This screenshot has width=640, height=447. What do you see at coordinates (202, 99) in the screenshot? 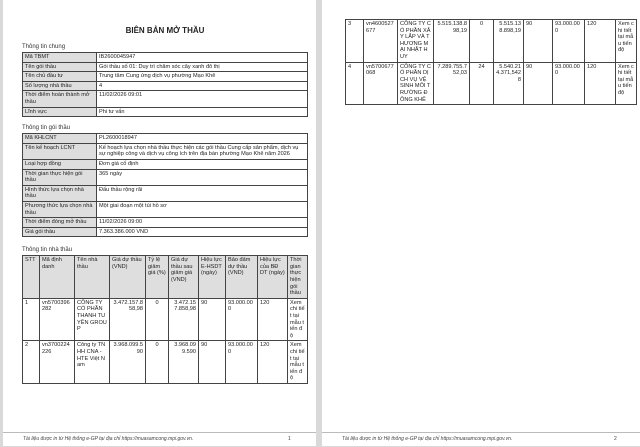
I see `info-value: 11/02/2026 09:01` at bounding box center [202, 99].